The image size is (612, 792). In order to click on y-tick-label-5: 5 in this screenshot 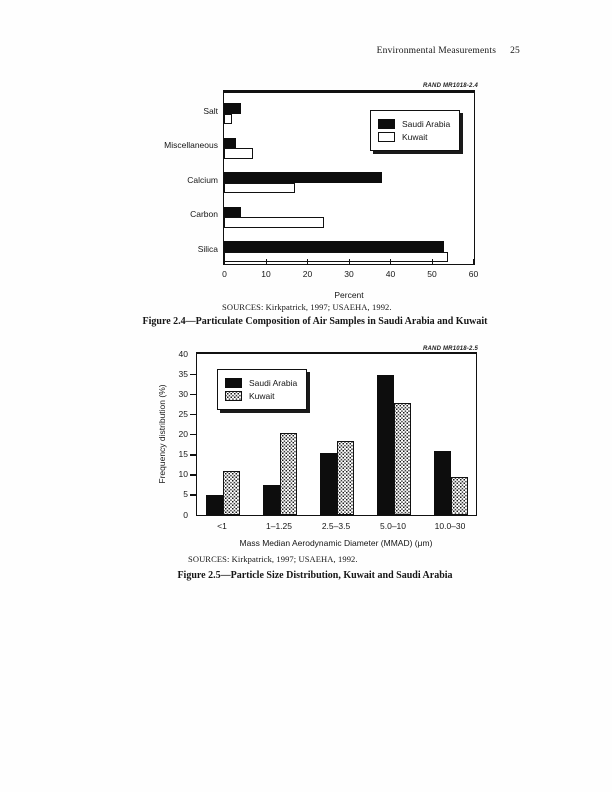, I will do `click(185, 494)`.